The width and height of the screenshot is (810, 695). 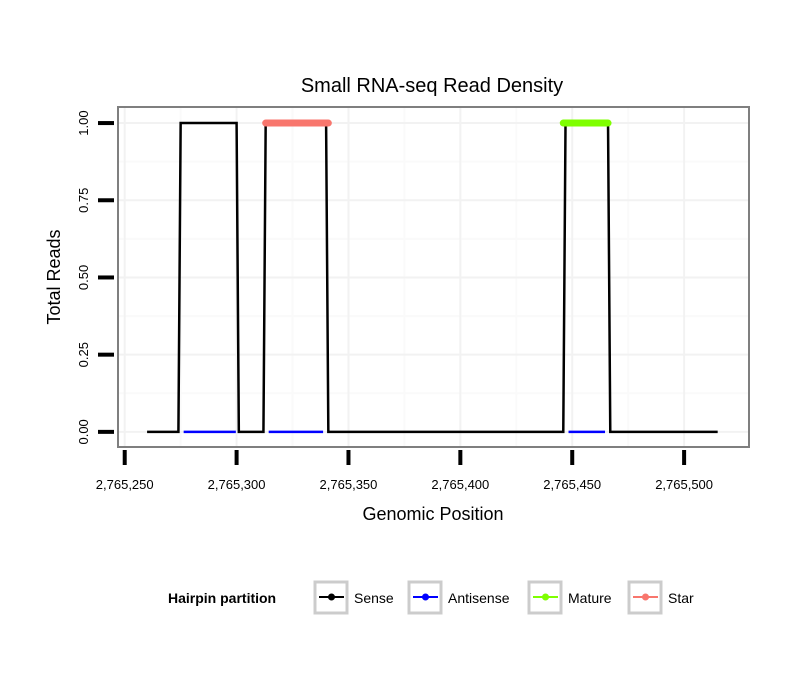 What do you see at coordinates (125, 484) in the screenshot?
I see `x-tick-label: 2,765,250` at bounding box center [125, 484].